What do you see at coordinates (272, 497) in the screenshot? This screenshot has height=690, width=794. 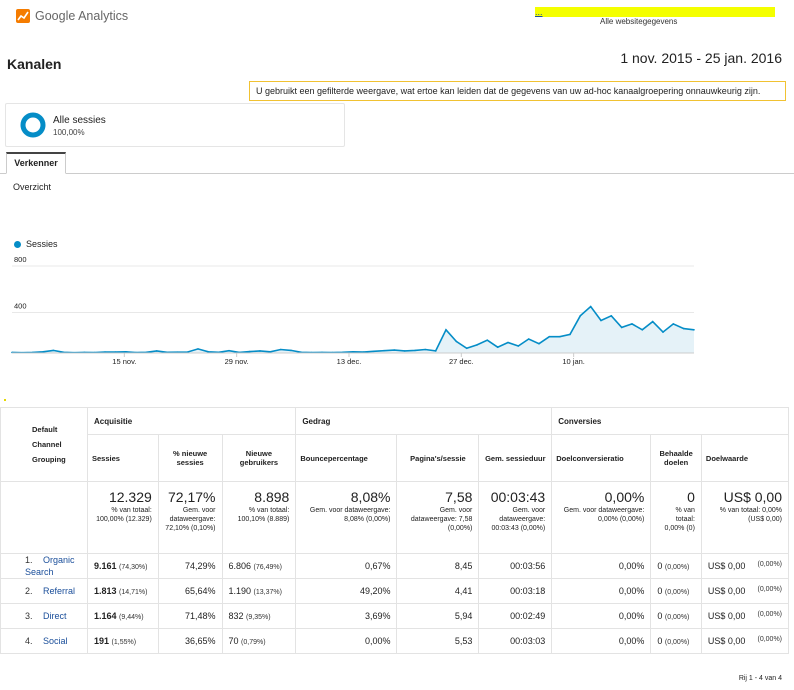 I see `total-value: 8.898` at bounding box center [272, 497].